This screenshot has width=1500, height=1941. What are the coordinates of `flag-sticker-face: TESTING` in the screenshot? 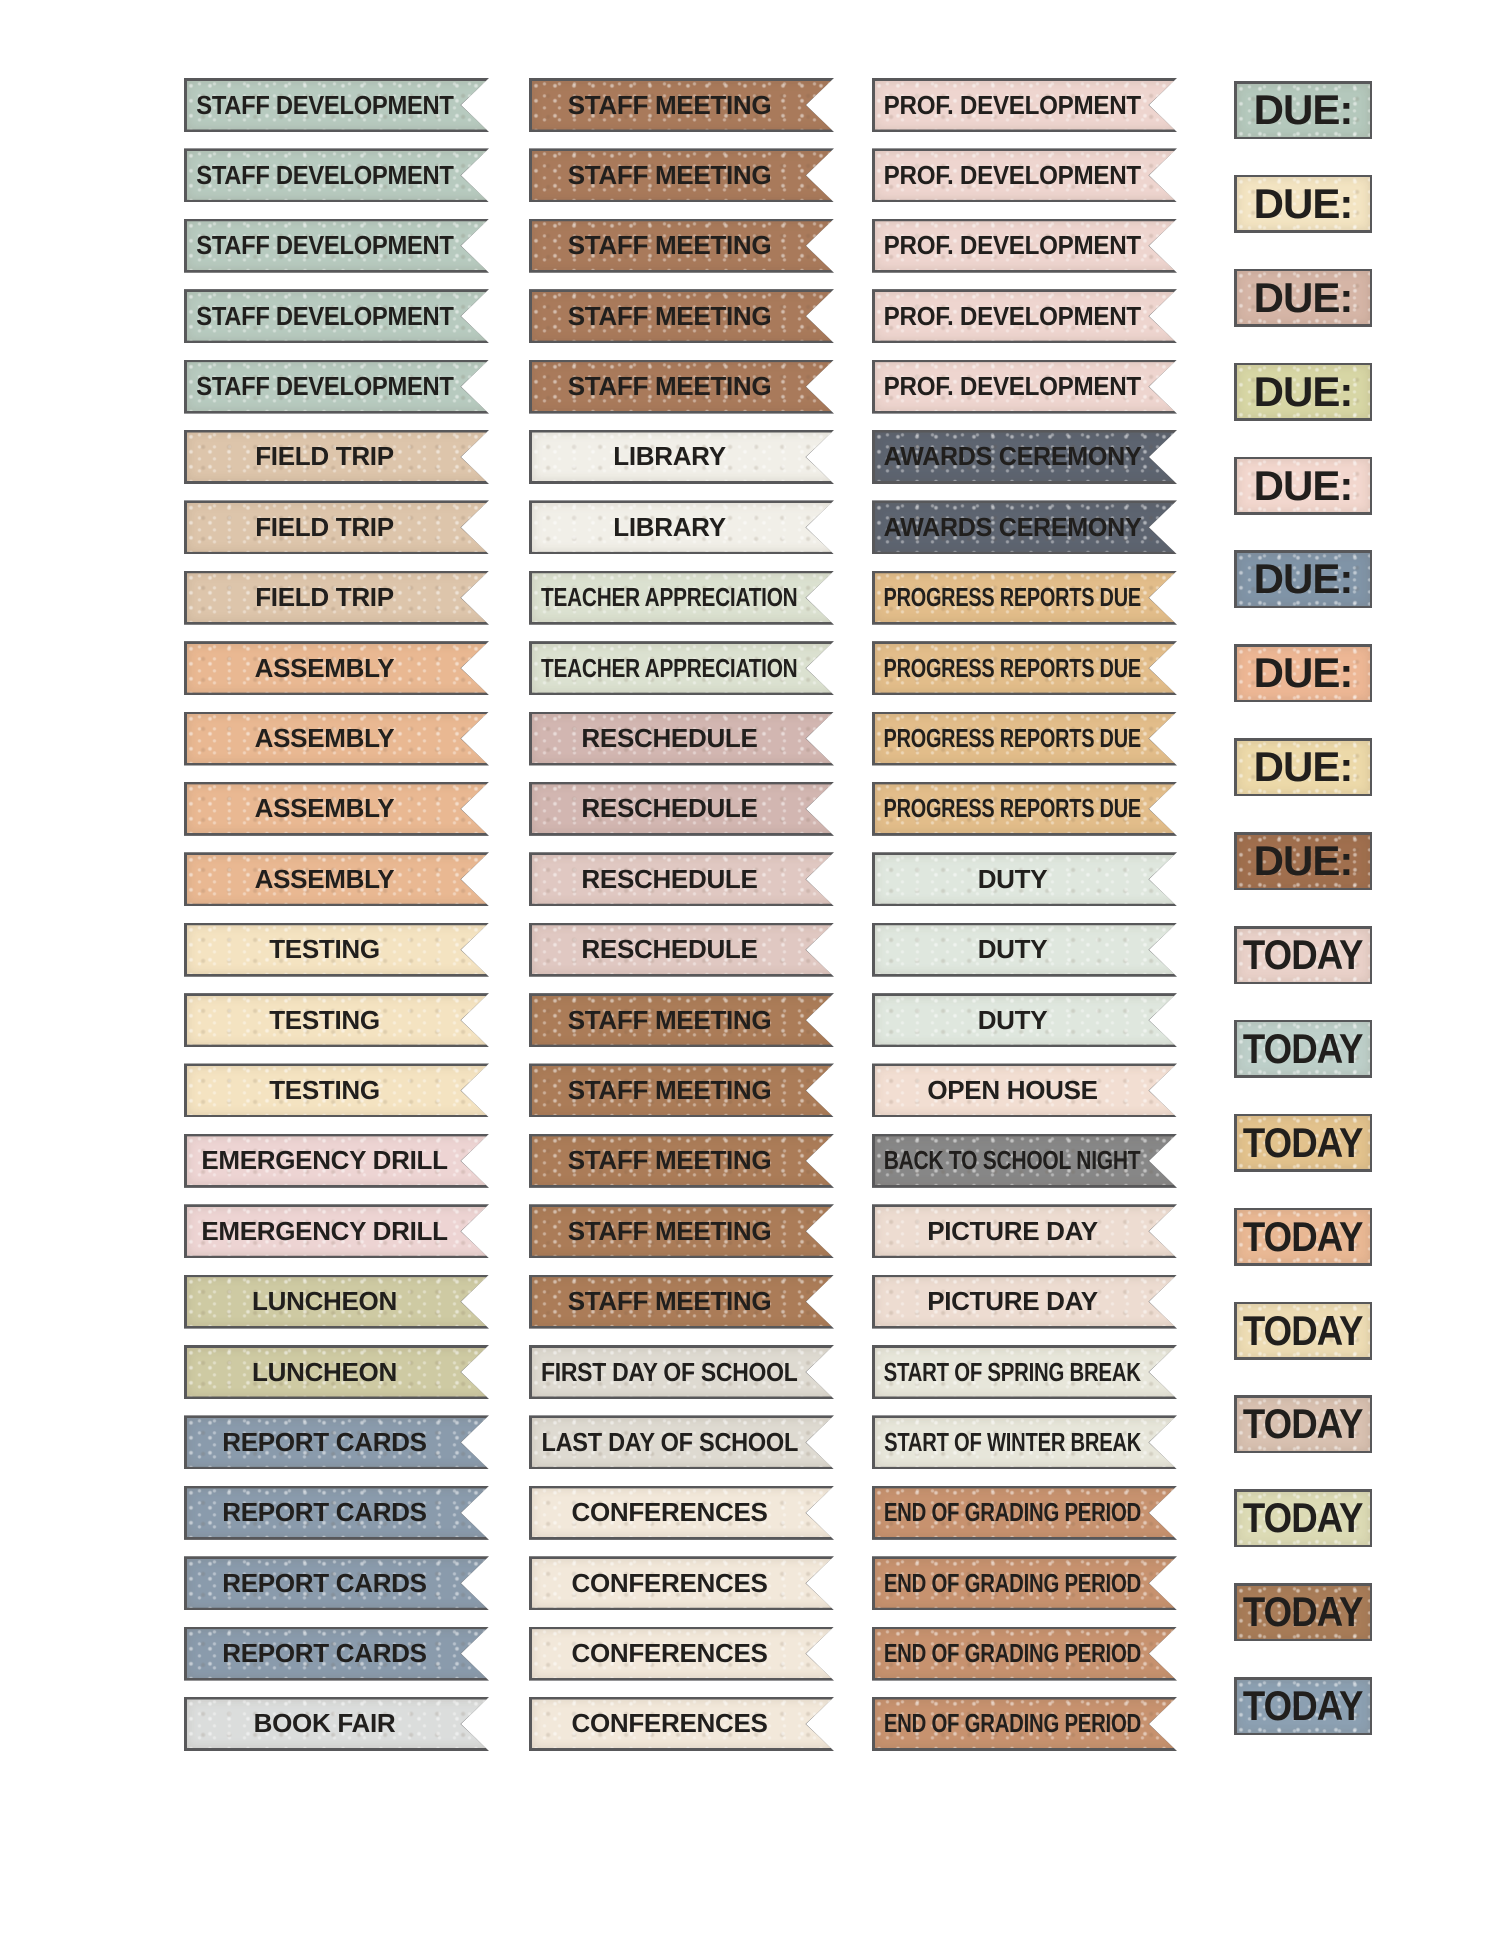 It's located at (337, 1020).